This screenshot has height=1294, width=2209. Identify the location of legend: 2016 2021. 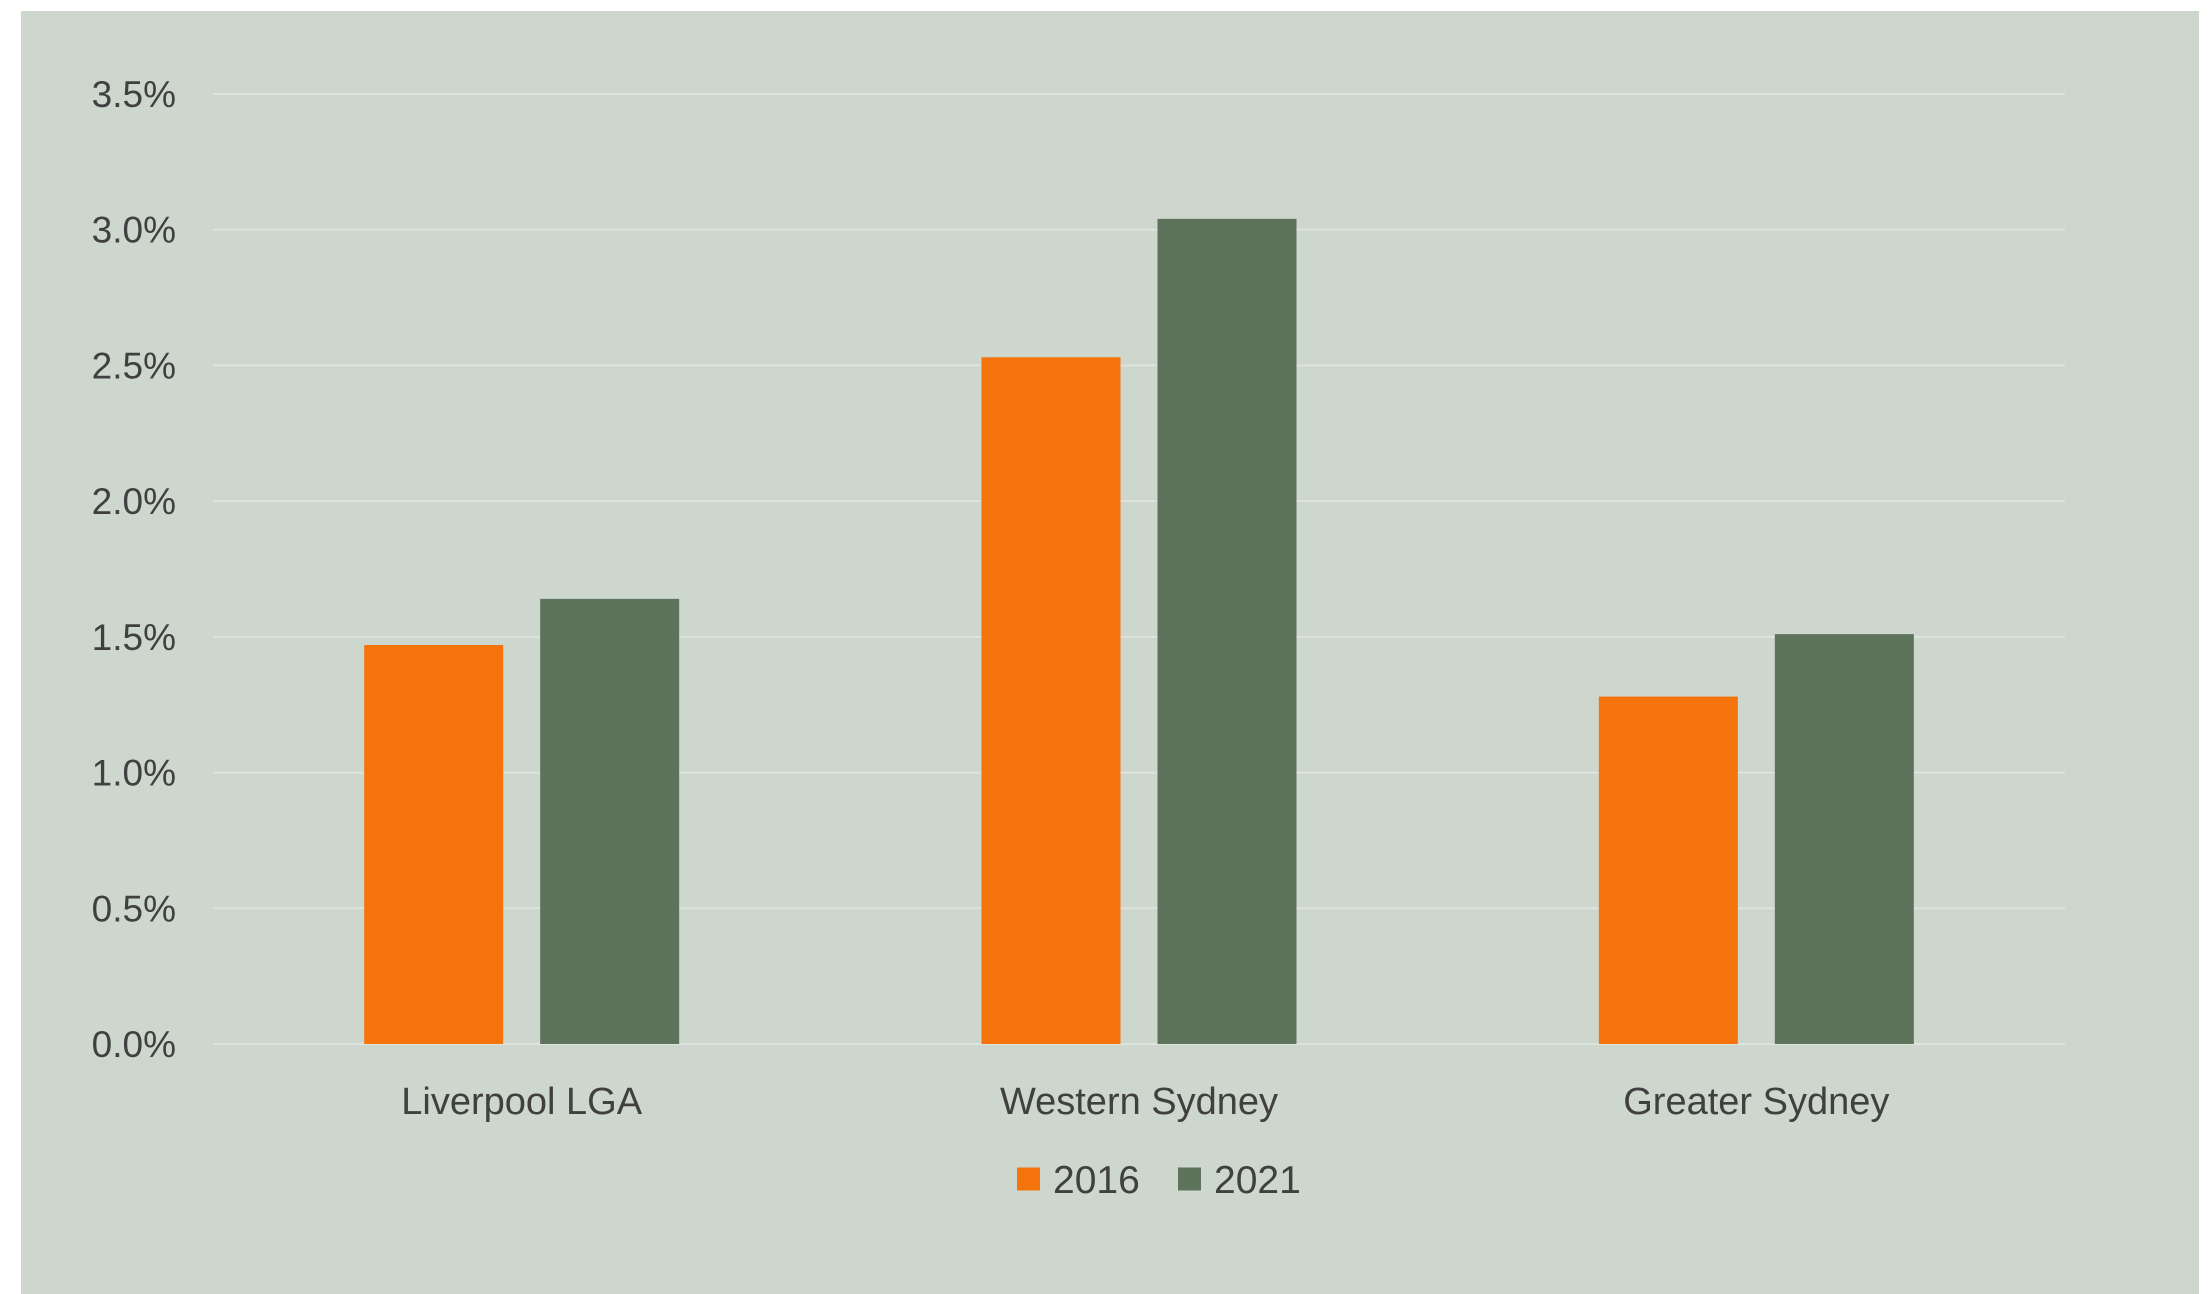
(1159, 1180).